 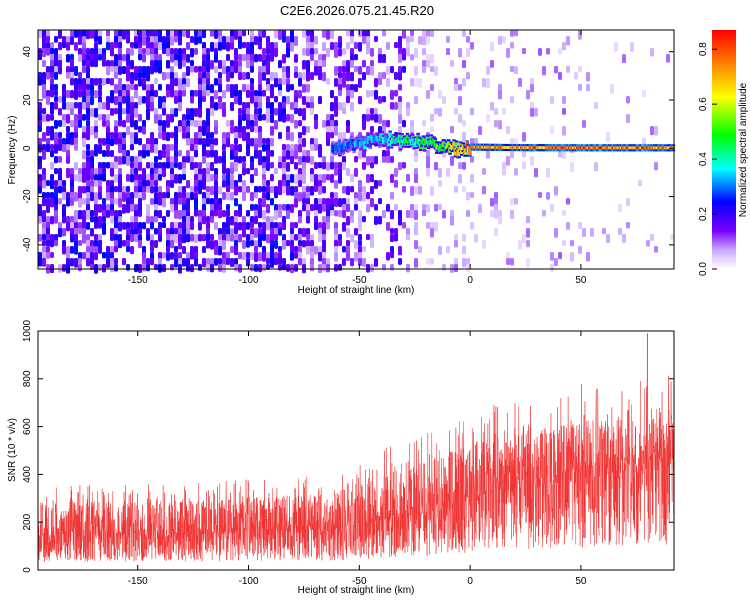 I want to click on heatmap-ridge, so click(x=503, y=144).